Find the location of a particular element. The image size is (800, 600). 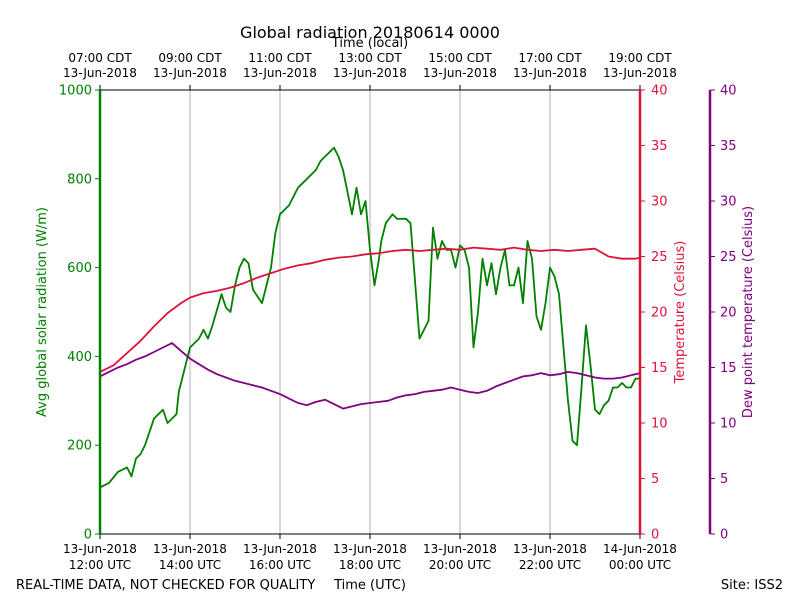

top-tick-time: 15:00 CDT is located at coordinates (460, 58).